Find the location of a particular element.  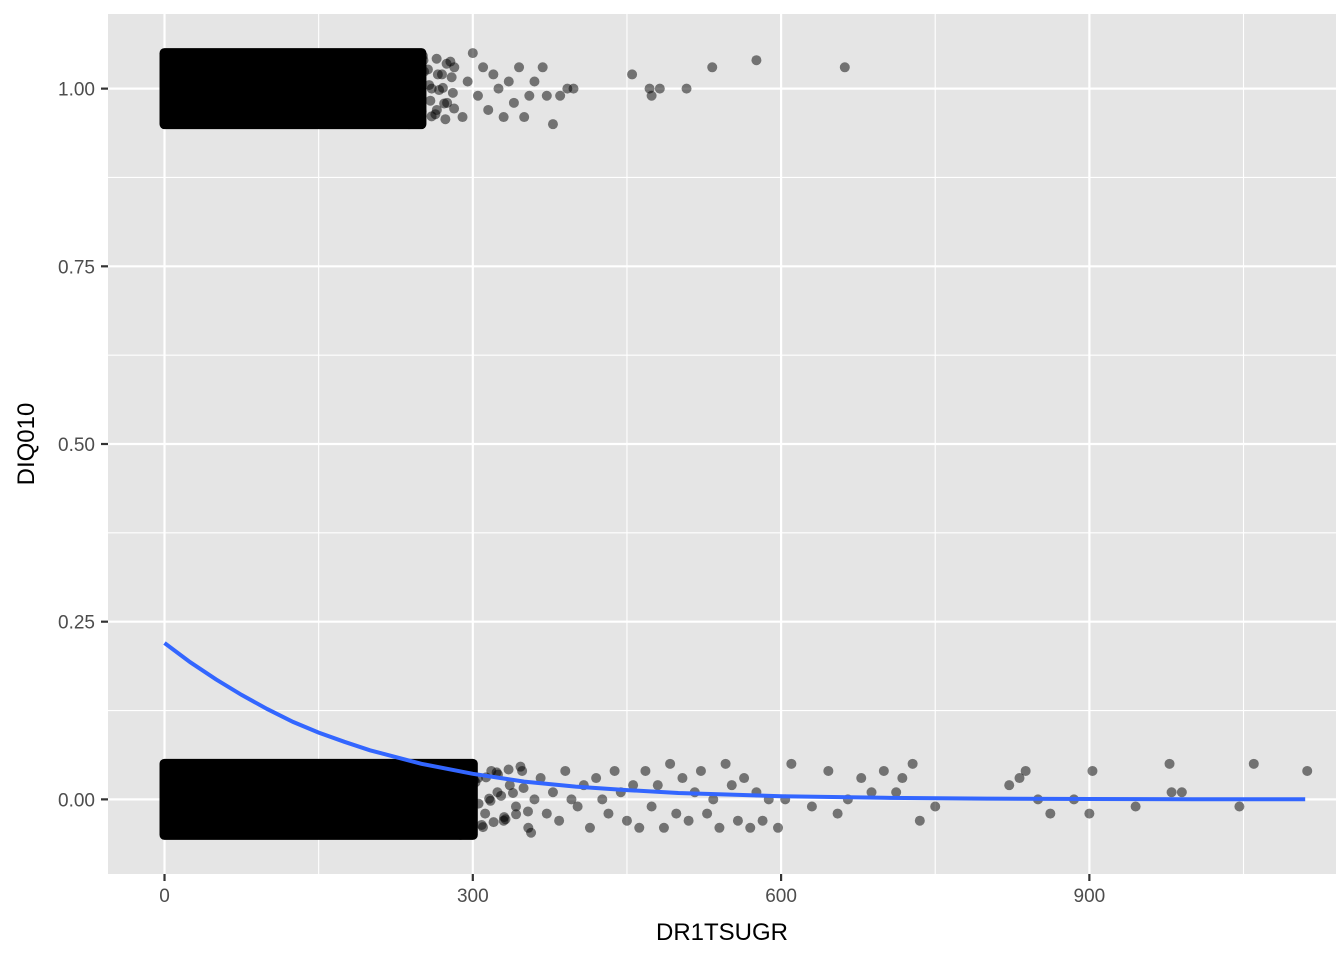

dense-point-band is located at coordinates (293, 89).